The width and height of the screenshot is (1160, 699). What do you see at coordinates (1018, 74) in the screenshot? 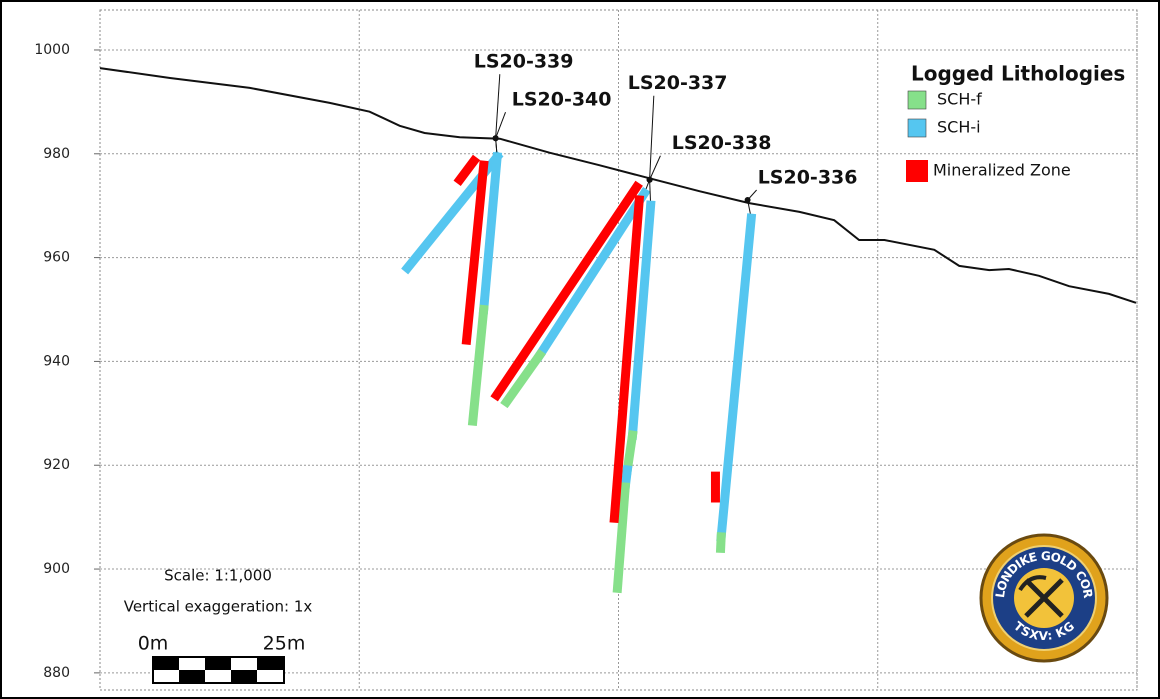
I see `legend-title: Logged Lithologies` at bounding box center [1018, 74].